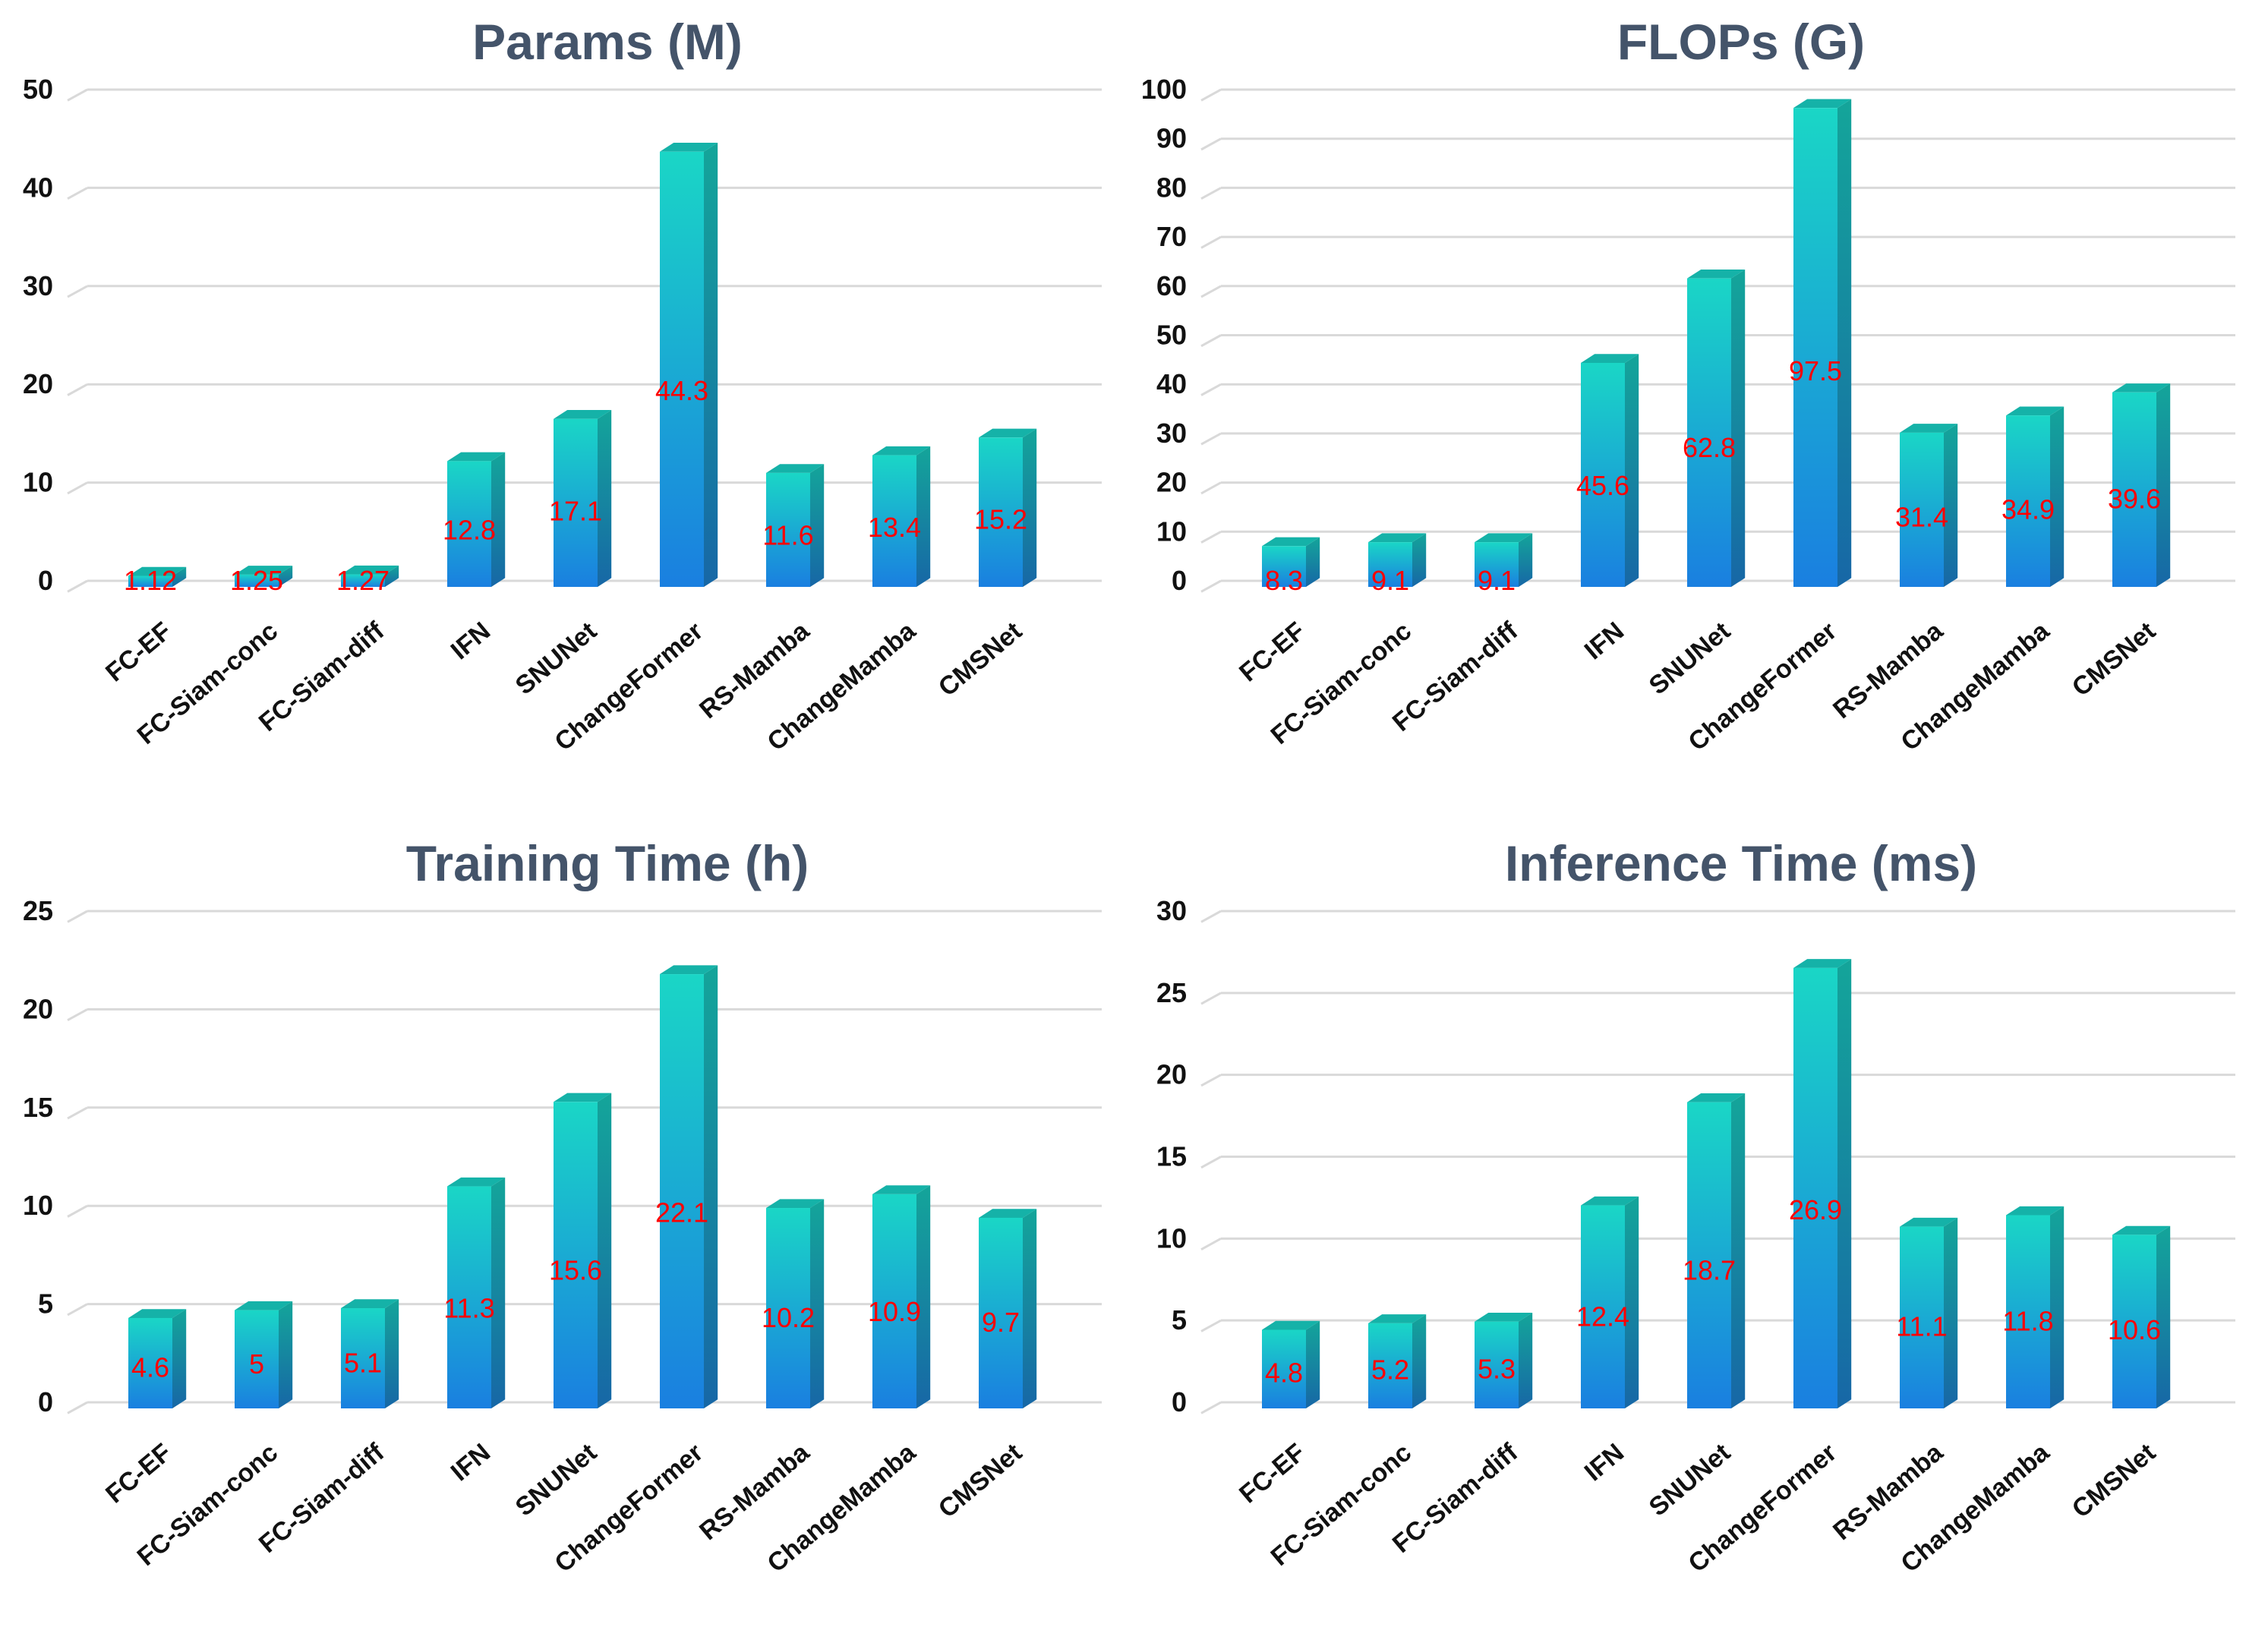  What do you see at coordinates (1001, 519) in the screenshot?
I see `data-label: 15.2` at bounding box center [1001, 519].